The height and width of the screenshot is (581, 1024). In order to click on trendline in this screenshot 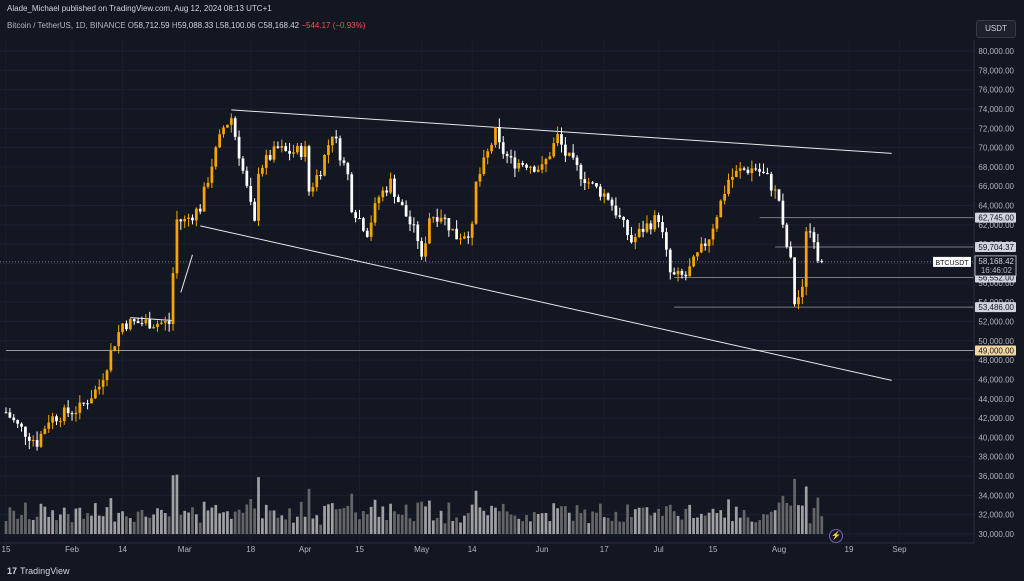, I will do `click(152, 319)`.